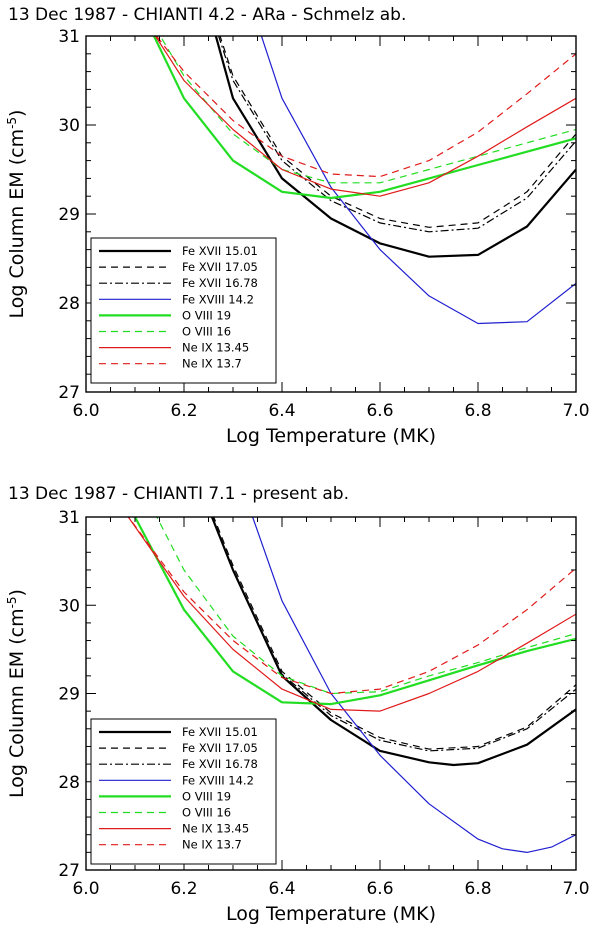 The height and width of the screenshot is (941, 600). I want to click on chart-title: 13 Dec 1987 - CHIANTI 7.1 - present ab., so click(178, 494).